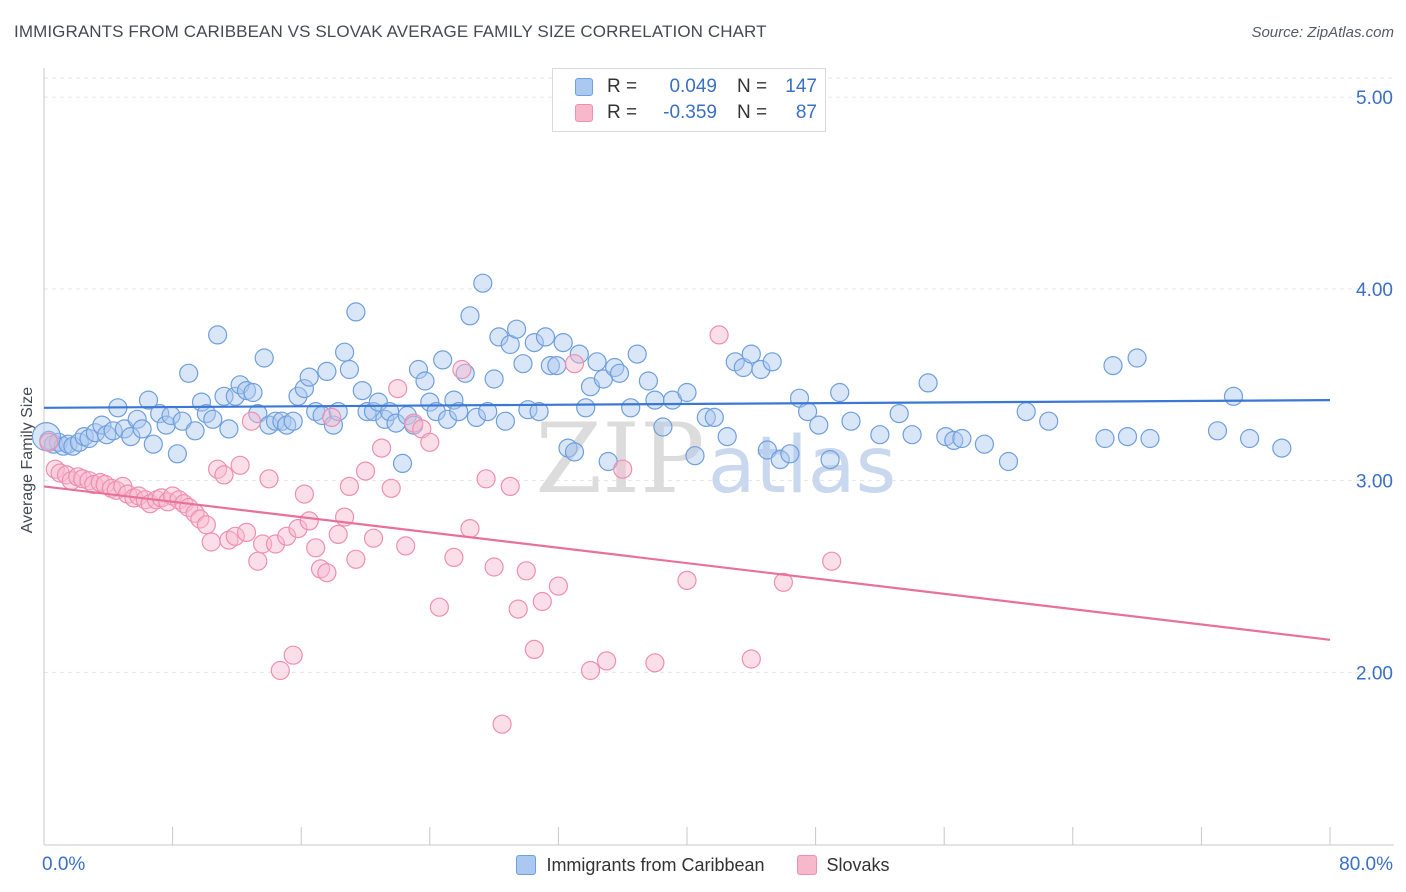 The height and width of the screenshot is (892, 1406). I want to click on n-value: 147, so click(801, 86).